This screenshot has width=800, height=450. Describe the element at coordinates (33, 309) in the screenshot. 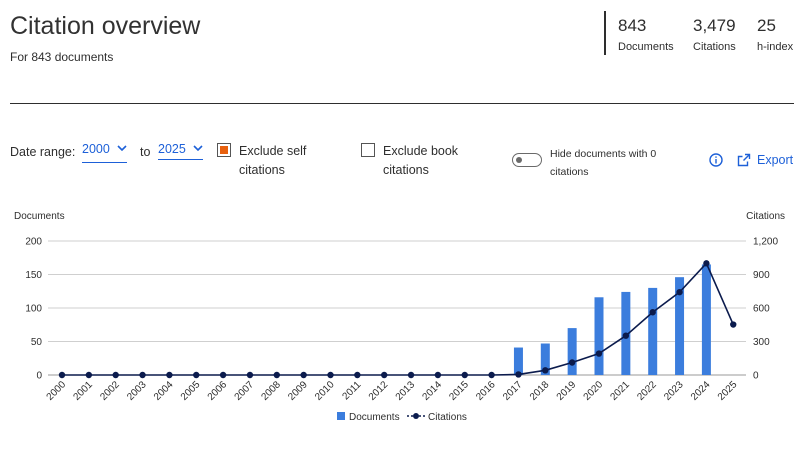

I see `left-tick-label: 100` at that location.